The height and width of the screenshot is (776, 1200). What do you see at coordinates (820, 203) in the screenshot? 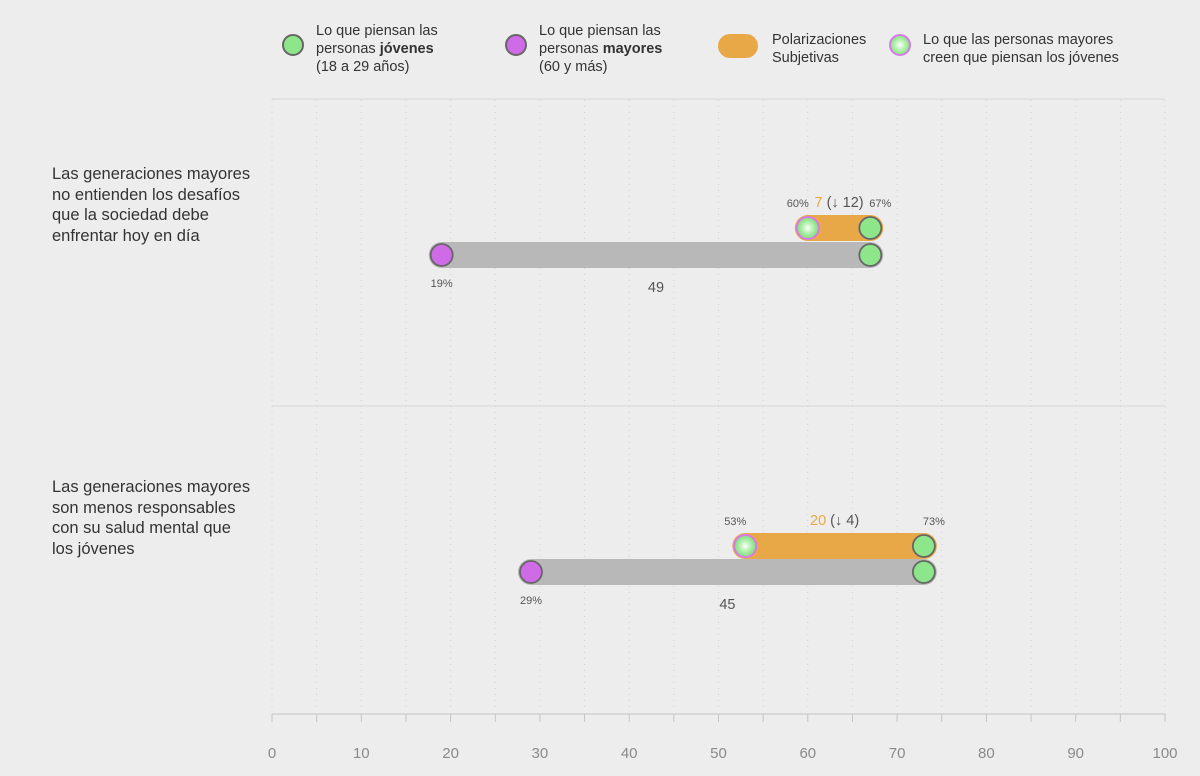
I see `polarization-value: 7` at bounding box center [820, 203].